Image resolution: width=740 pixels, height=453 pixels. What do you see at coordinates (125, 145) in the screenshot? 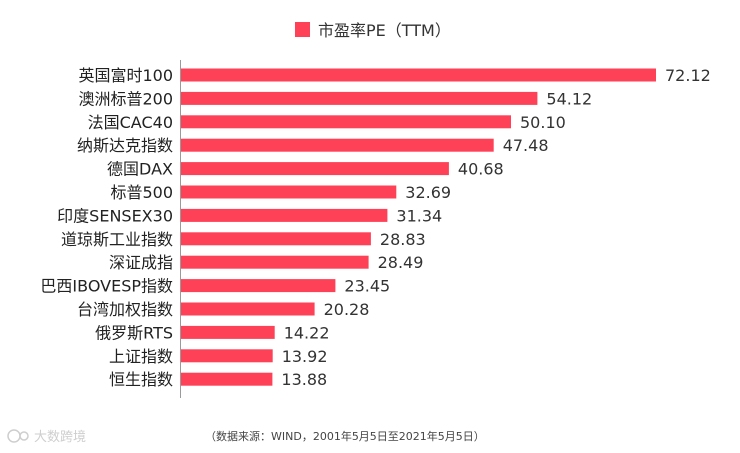
I see `category-label: 纳斯达克指数` at bounding box center [125, 145].